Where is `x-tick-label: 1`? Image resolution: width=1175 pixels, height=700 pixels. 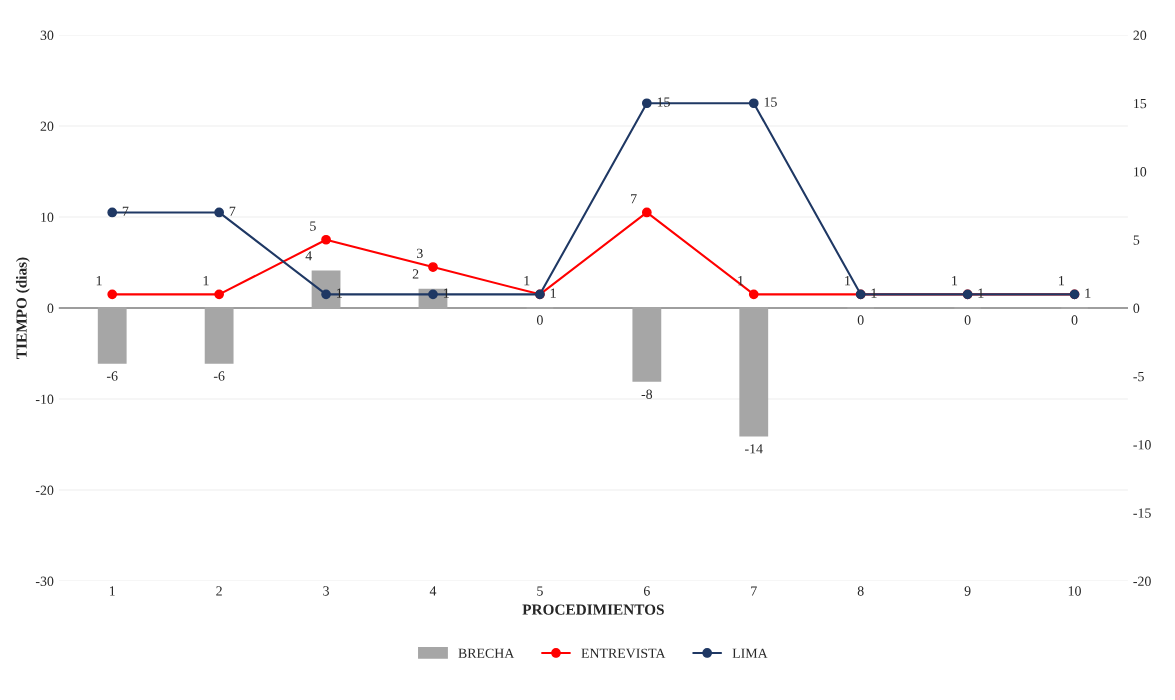 x-tick-label: 1 is located at coordinates (112, 591).